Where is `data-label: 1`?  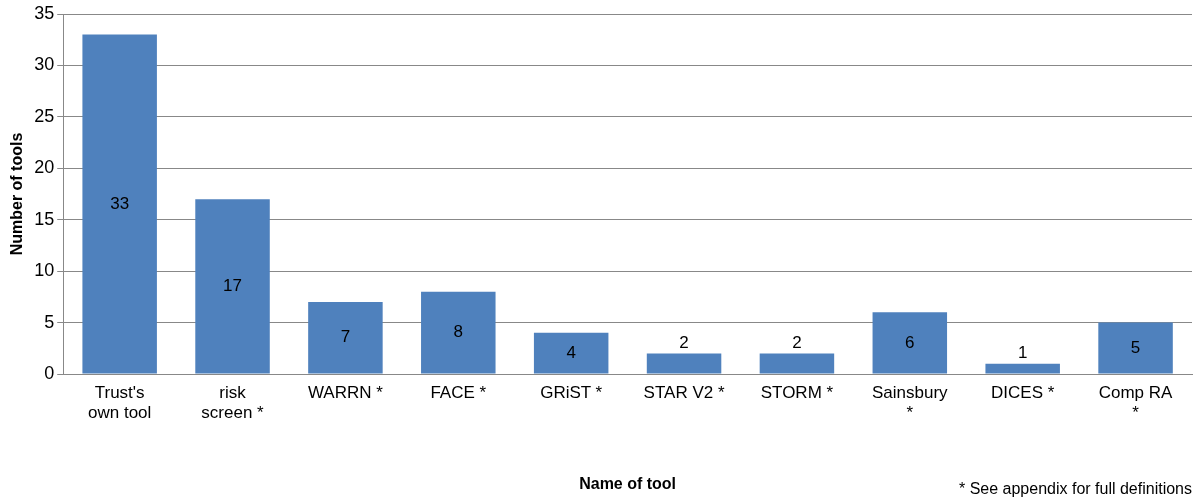
data-label: 1 is located at coordinates (1022, 352).